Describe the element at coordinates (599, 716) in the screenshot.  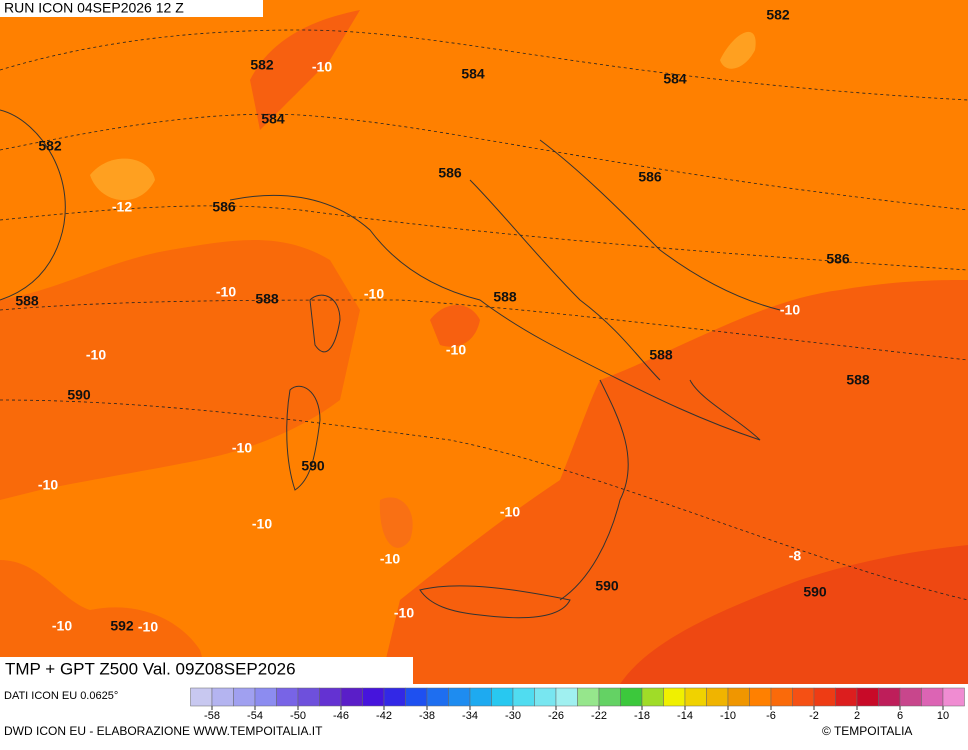
I see `colorbar-tick-label: -22` at that location.